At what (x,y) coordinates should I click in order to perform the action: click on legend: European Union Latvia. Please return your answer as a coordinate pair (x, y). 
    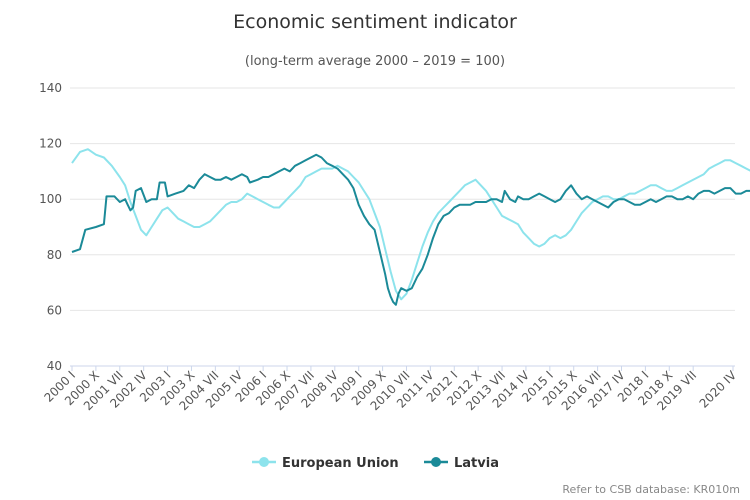
    Looking at the image, I should click on (375, 463).